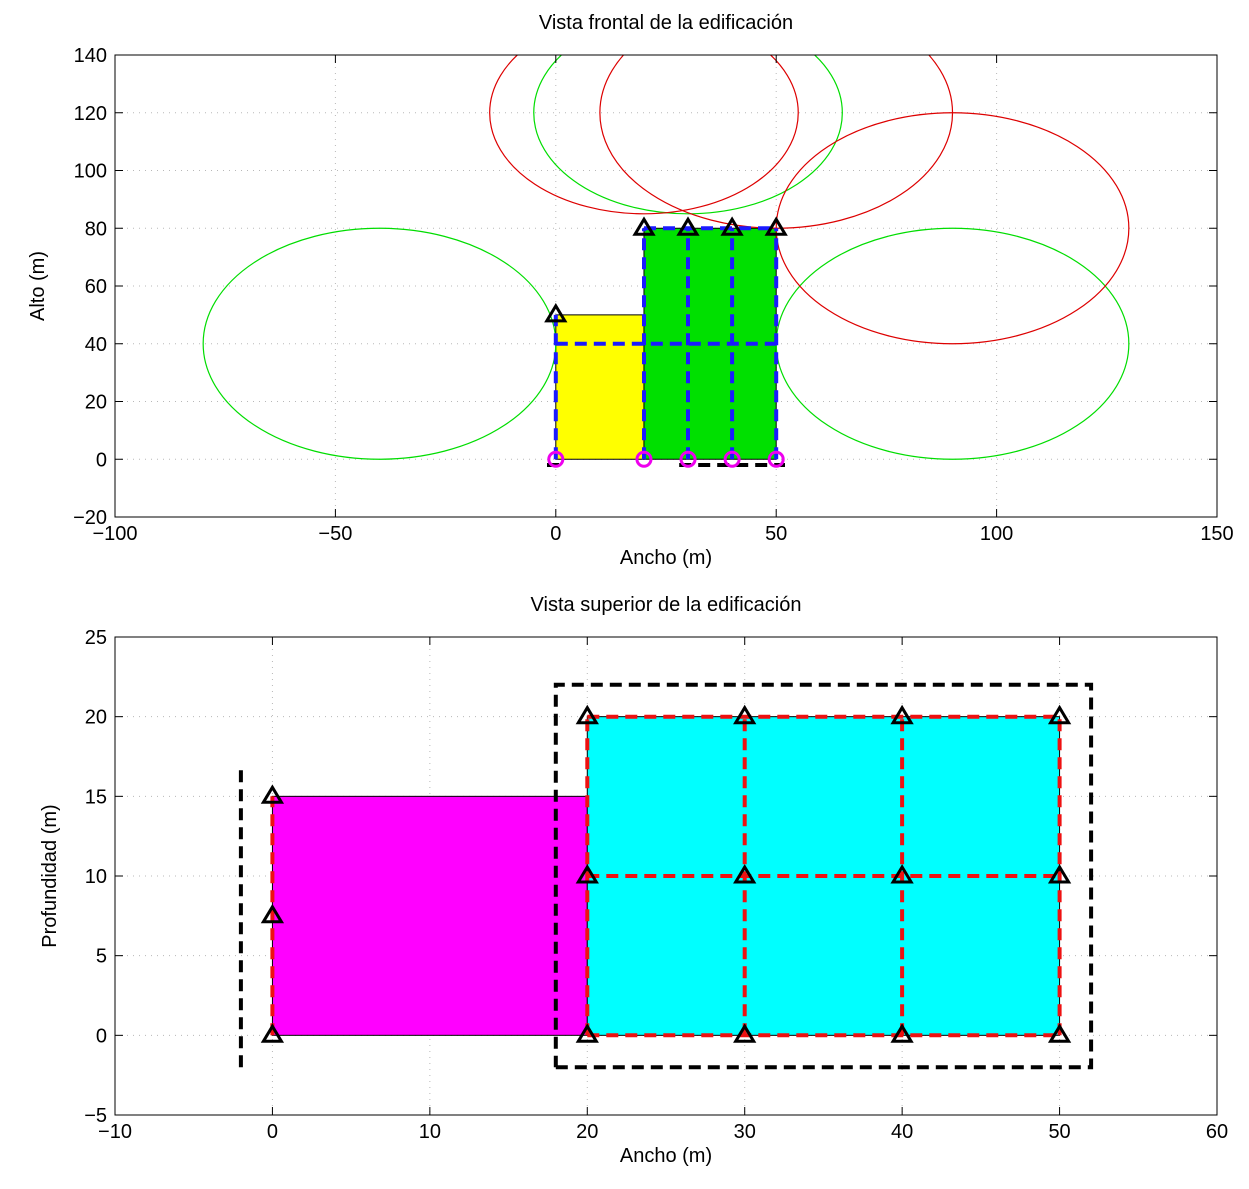  I want to click on top-view-y-tick-label-3: 10, so click(96, 877).